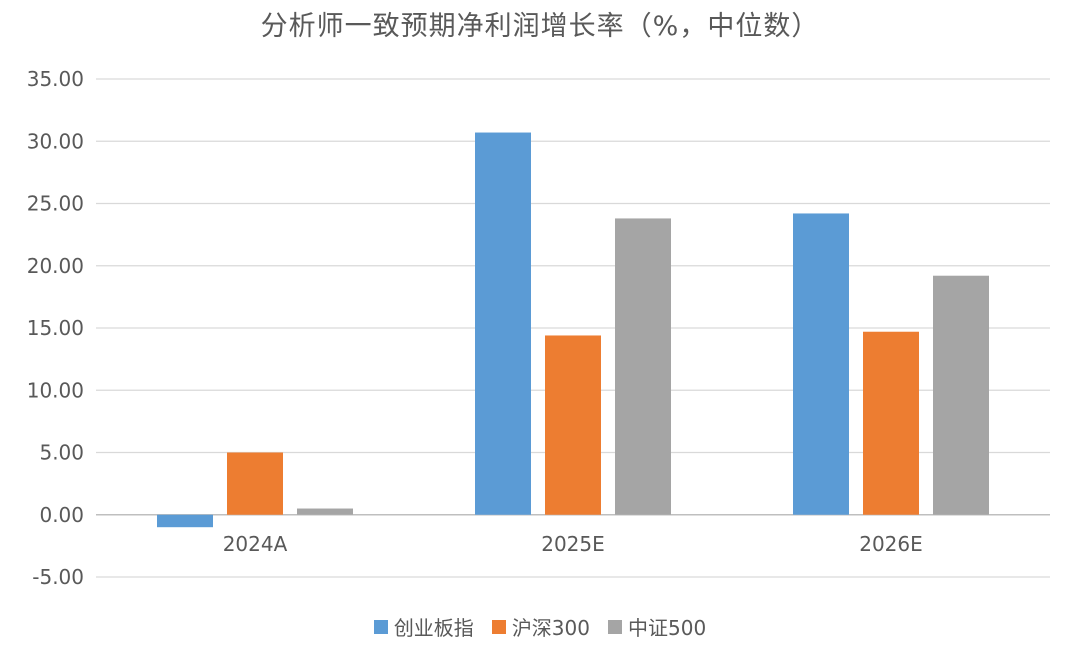 Image resolution: width=1080 pixels, height=652 pixels. I want to click on x-tick-label: 2026E, so click(891, 544).